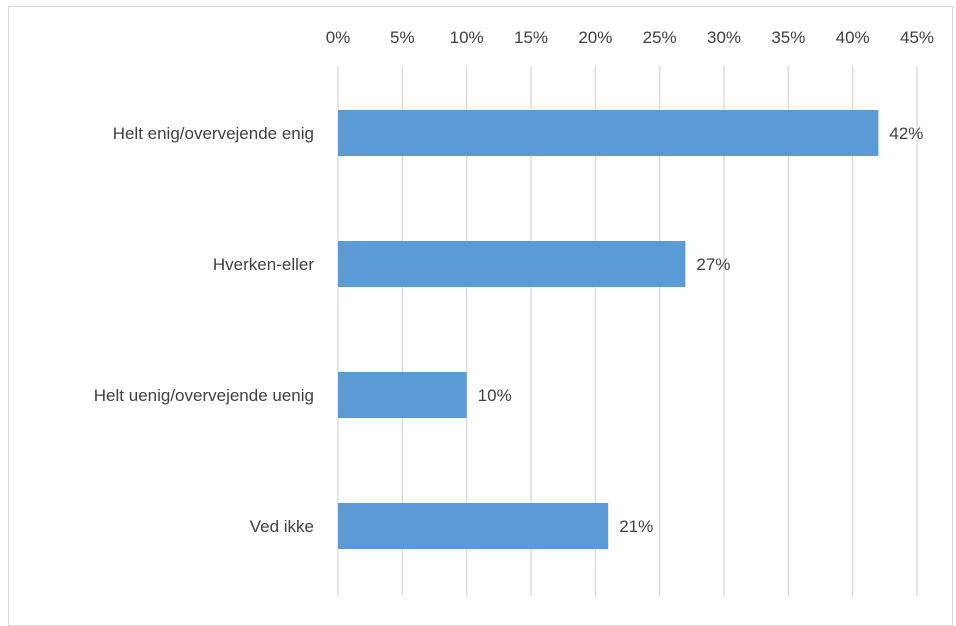 Image resolution: width=956 pixels, height=626 pixels. What do you see at coordinates (495, 395) in the screenshot?
I see `data-label: 10%` at bounding box center [495, 395].